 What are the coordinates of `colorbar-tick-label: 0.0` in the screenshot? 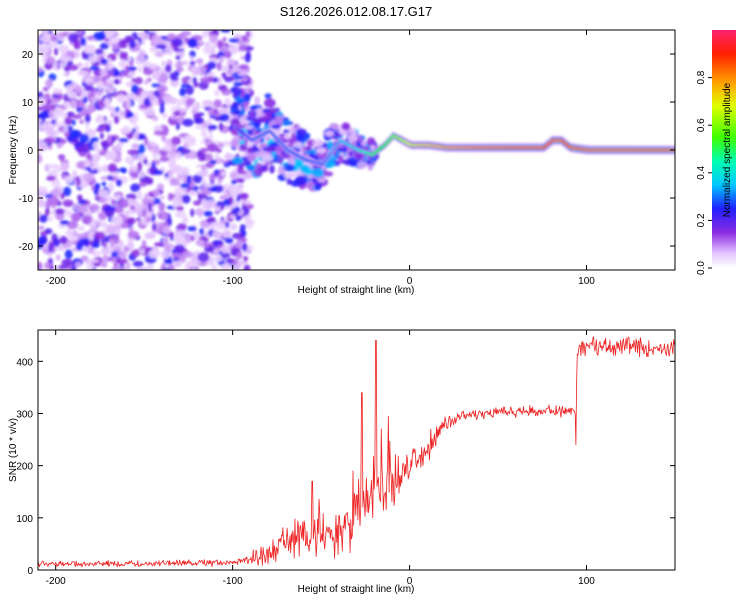 It's located at (701, 268).